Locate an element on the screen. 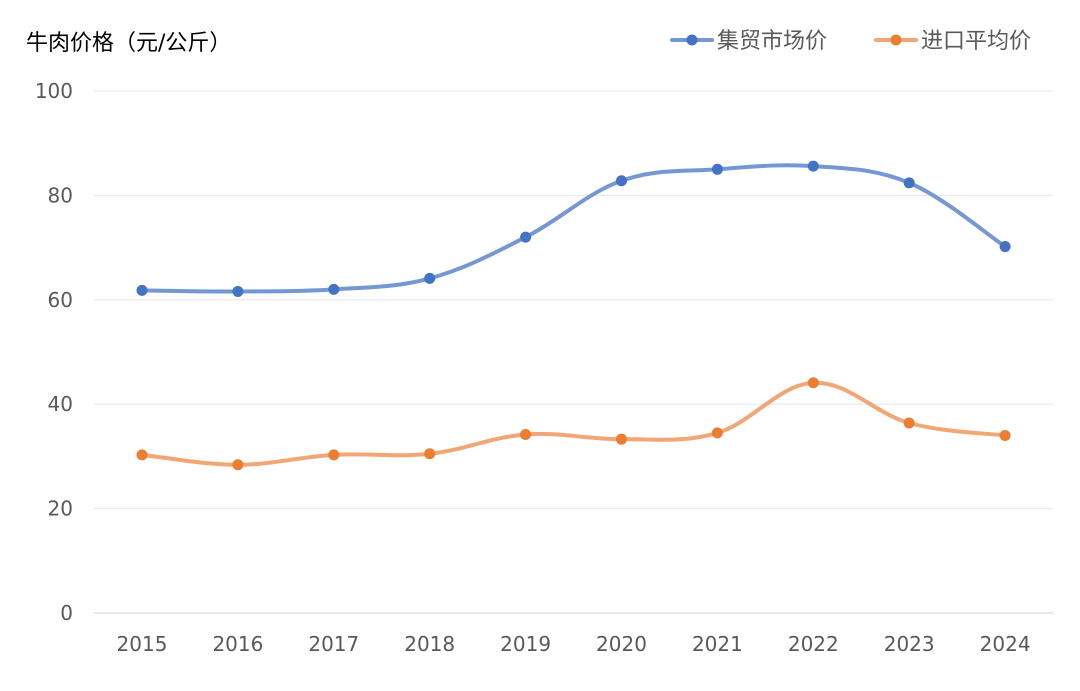  x-tick-label: 2015 is located at coordinates (142, 644).